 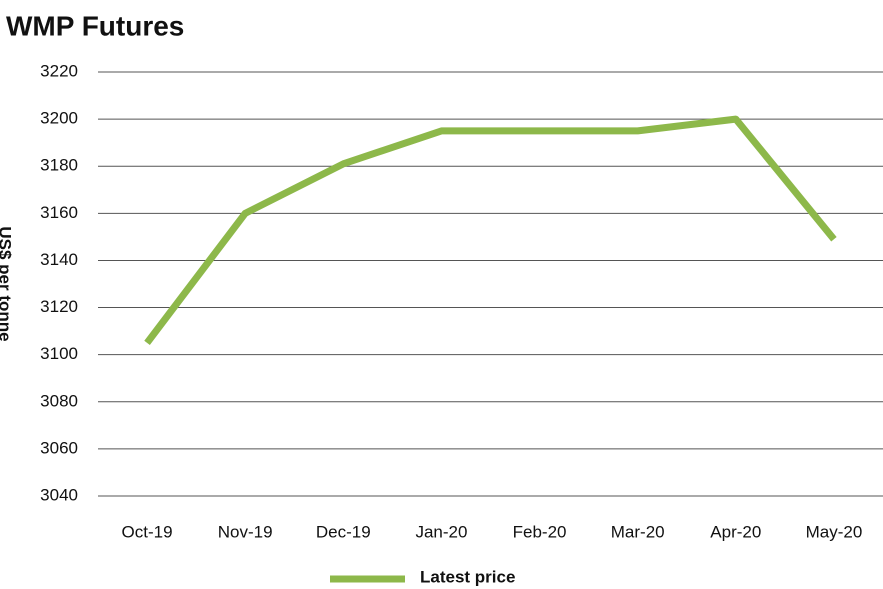 What do you see at coordinates (59, 400) in the screenshot?
I see `y-tick-label: 3080` at bounding box center [59, 400].